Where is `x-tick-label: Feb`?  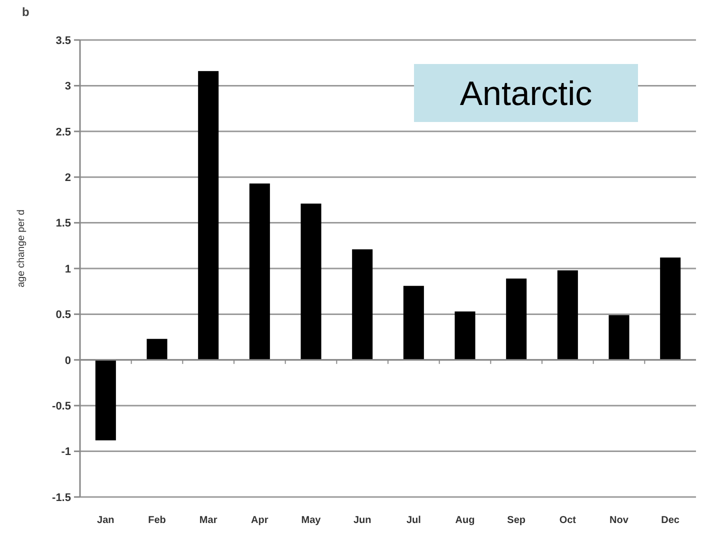
x-tick-label: Feb is located at coordinates (157, 520).